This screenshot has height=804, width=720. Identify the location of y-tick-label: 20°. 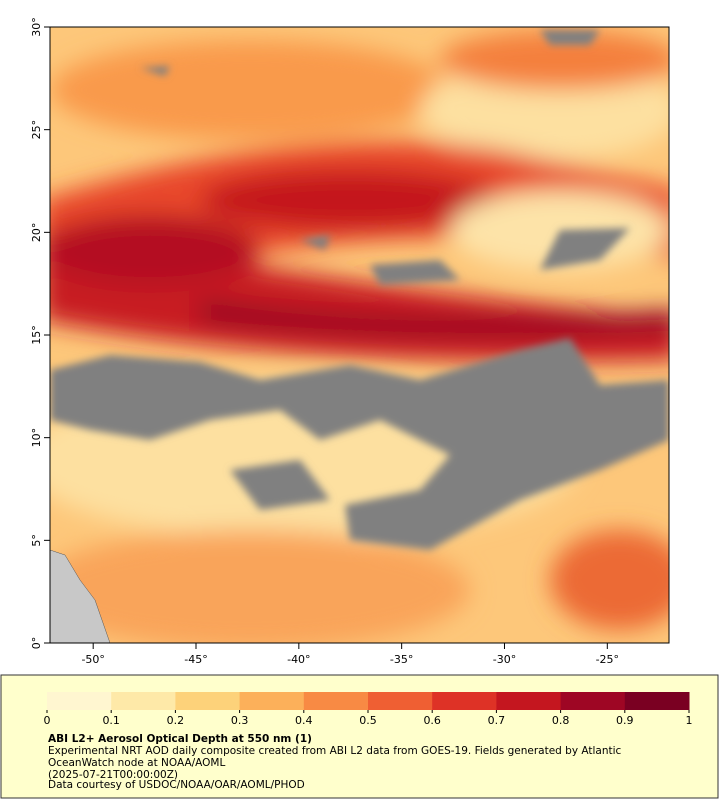
(36, 233).